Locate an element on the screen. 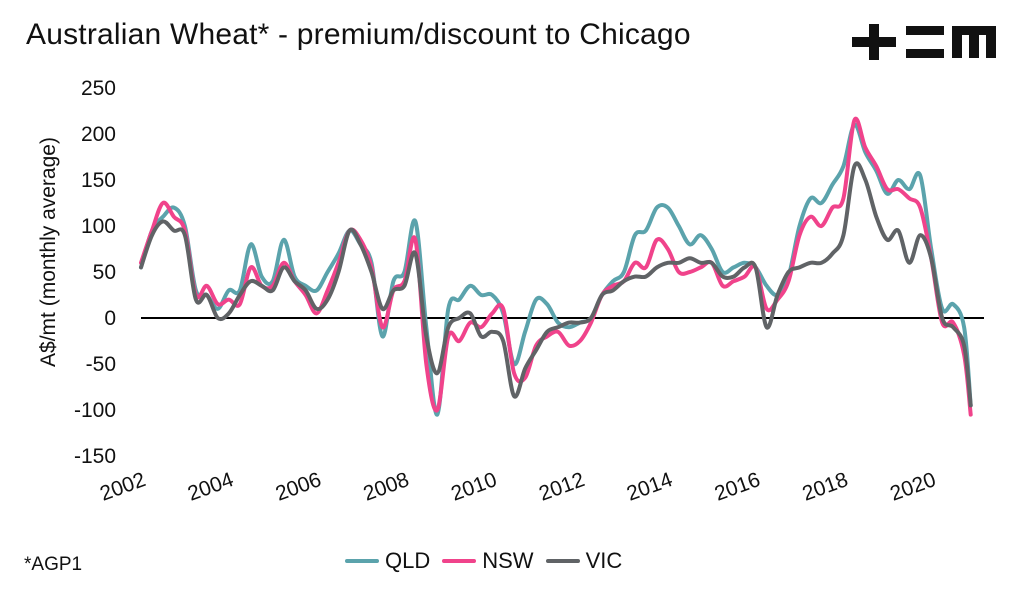 The image size is (1024, 598). y-tick-label: 0 is located at coordinates (110, 318).